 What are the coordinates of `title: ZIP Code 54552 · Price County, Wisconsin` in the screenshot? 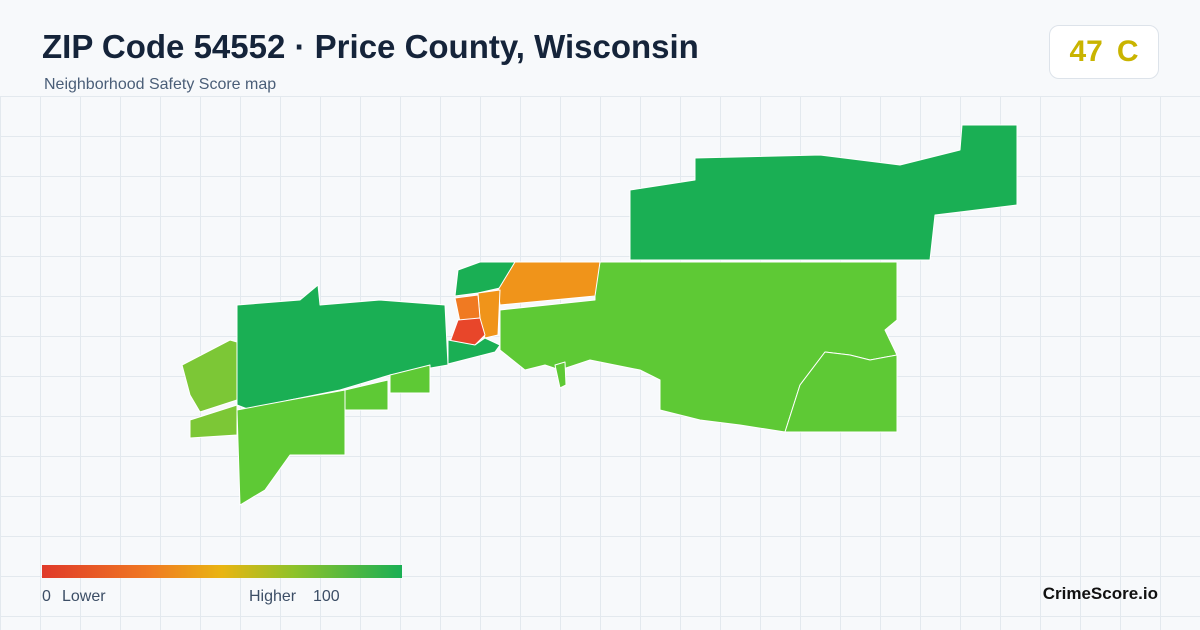 It's located at (370, 46).